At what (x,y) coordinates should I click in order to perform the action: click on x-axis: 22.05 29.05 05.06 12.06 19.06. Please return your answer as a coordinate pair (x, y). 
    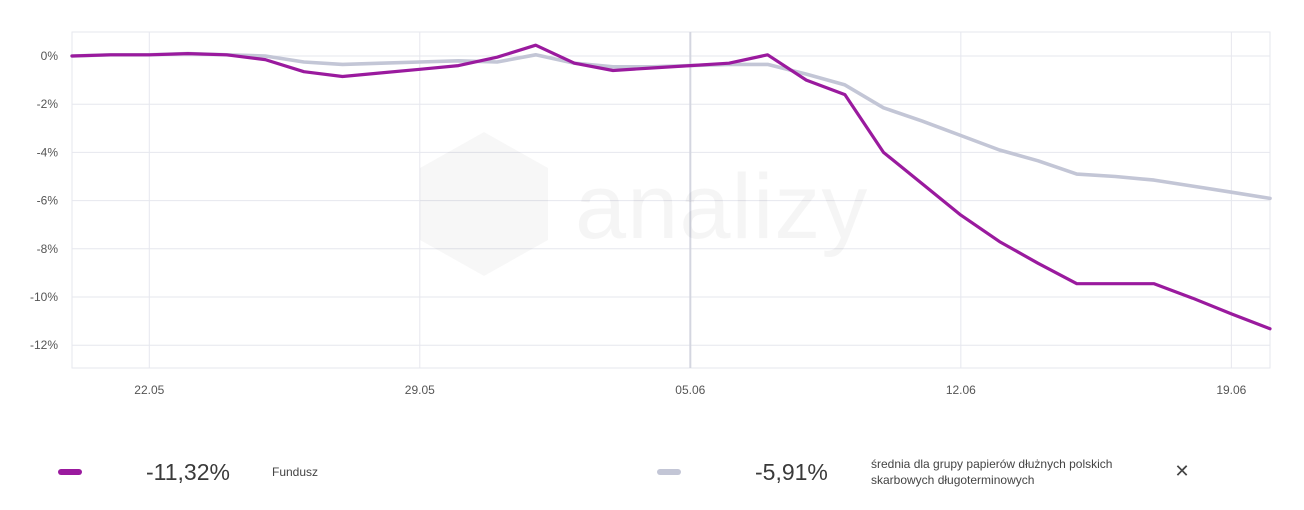
    Looking at the image, I should click on (690, 390).